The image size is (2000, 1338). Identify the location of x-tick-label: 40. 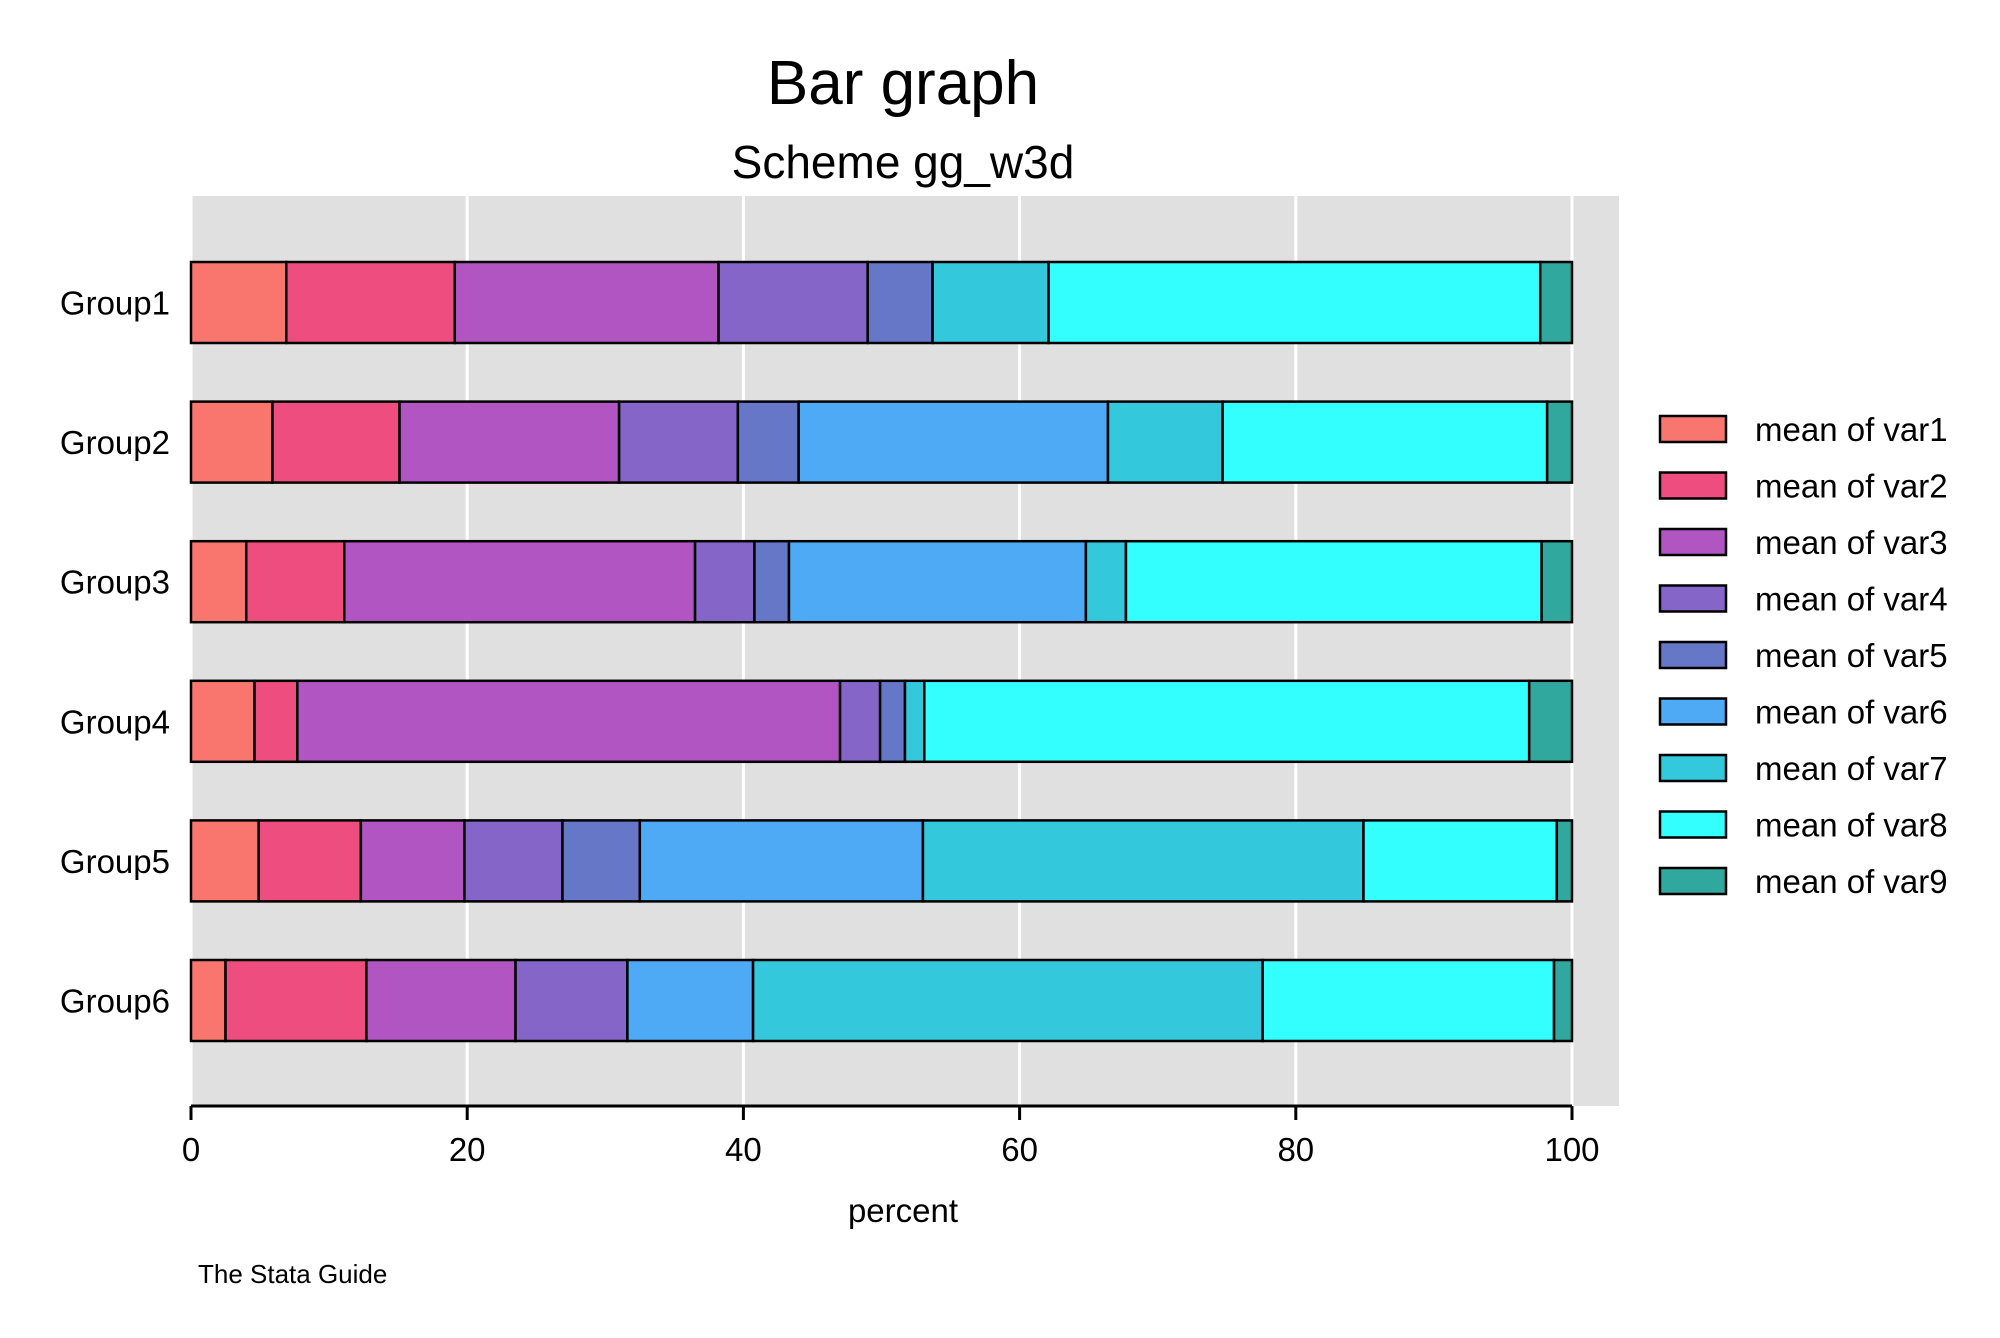
(743, 1149).